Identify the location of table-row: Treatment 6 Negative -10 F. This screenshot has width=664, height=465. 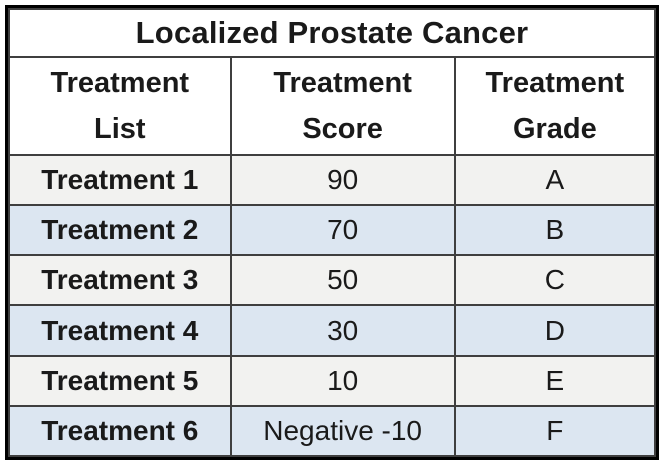
(332, 431).